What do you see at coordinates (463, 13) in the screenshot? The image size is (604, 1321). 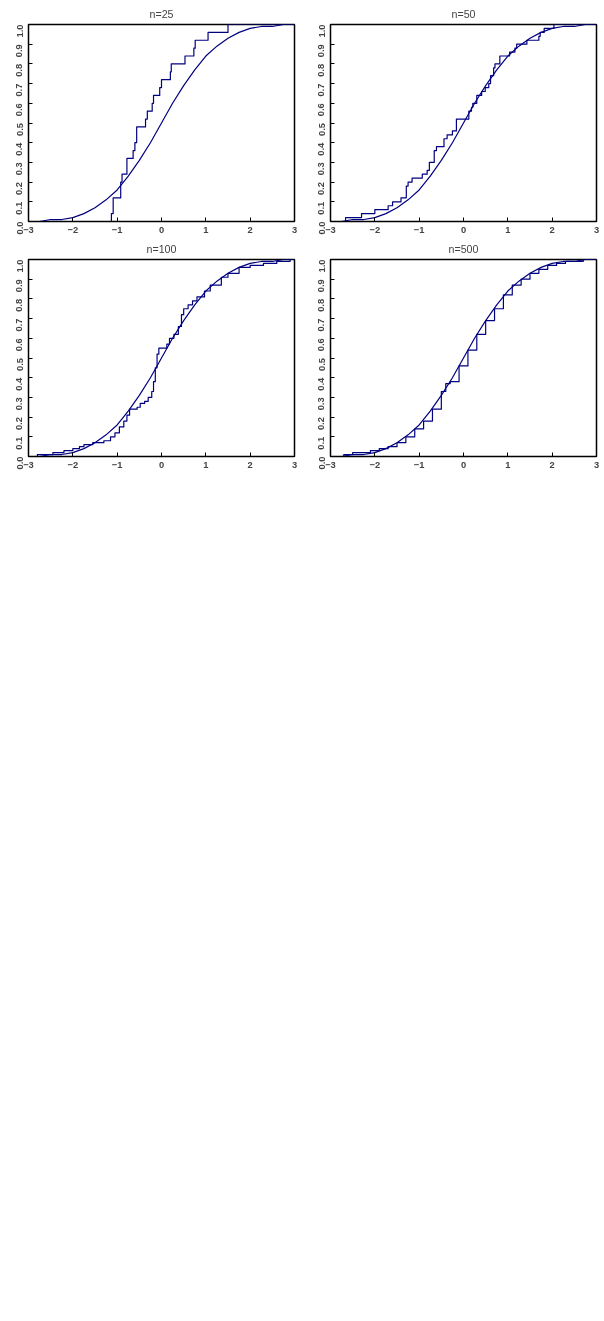 I see `chart-title: n=50` at bounding box center [463, 13].